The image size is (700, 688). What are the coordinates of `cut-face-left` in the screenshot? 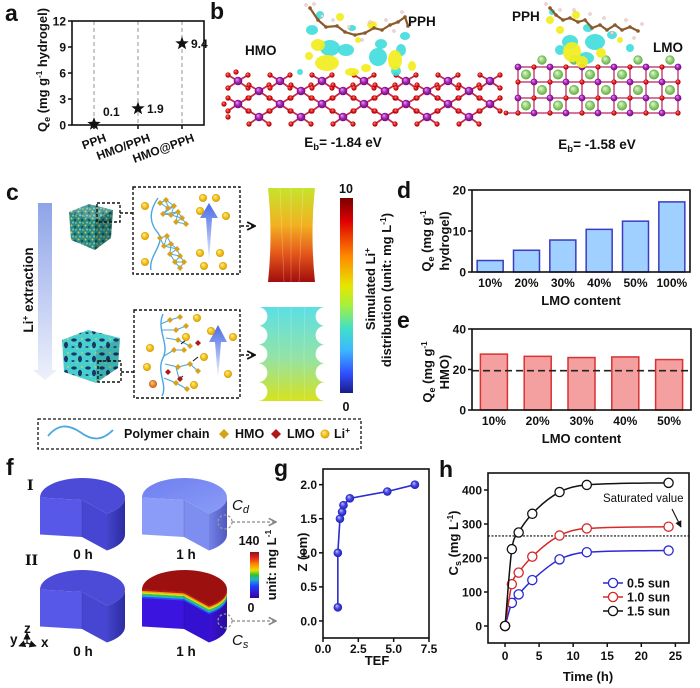 It's located at (163, 517).